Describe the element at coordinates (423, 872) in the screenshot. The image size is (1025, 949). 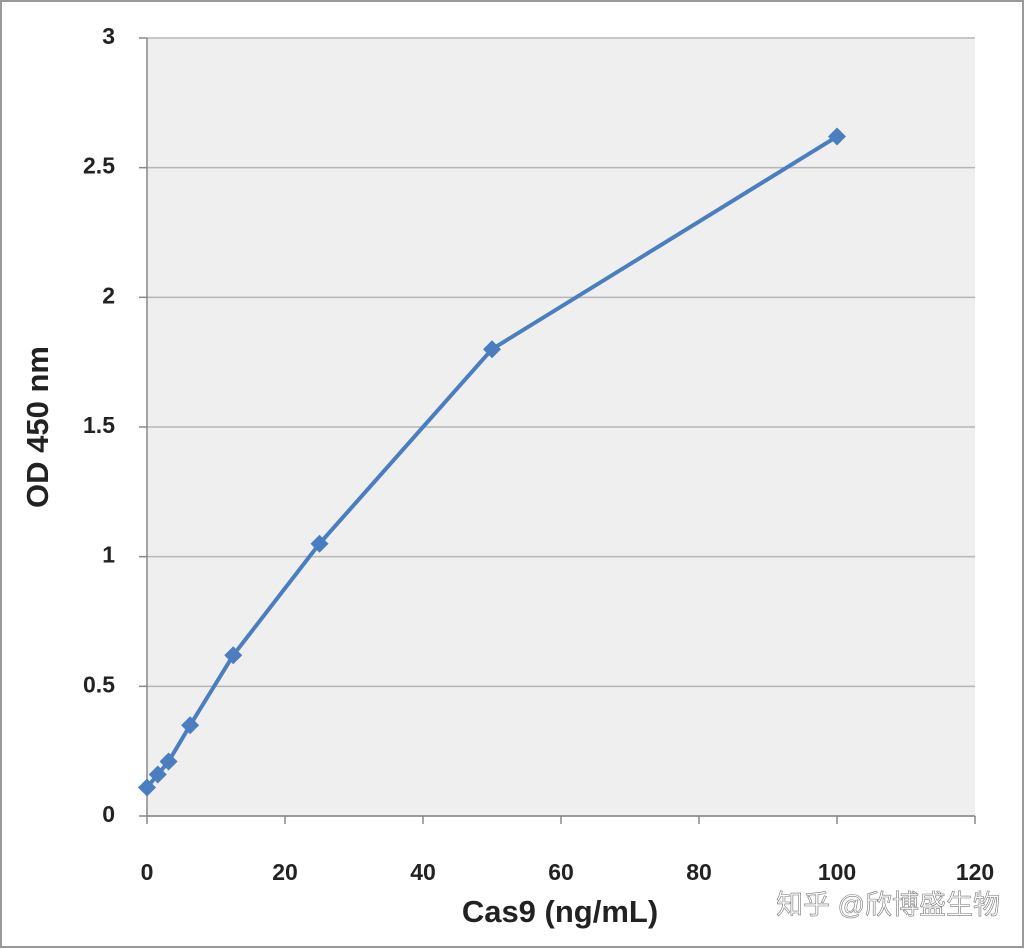
I see `x-tick-label: 40` at that location.